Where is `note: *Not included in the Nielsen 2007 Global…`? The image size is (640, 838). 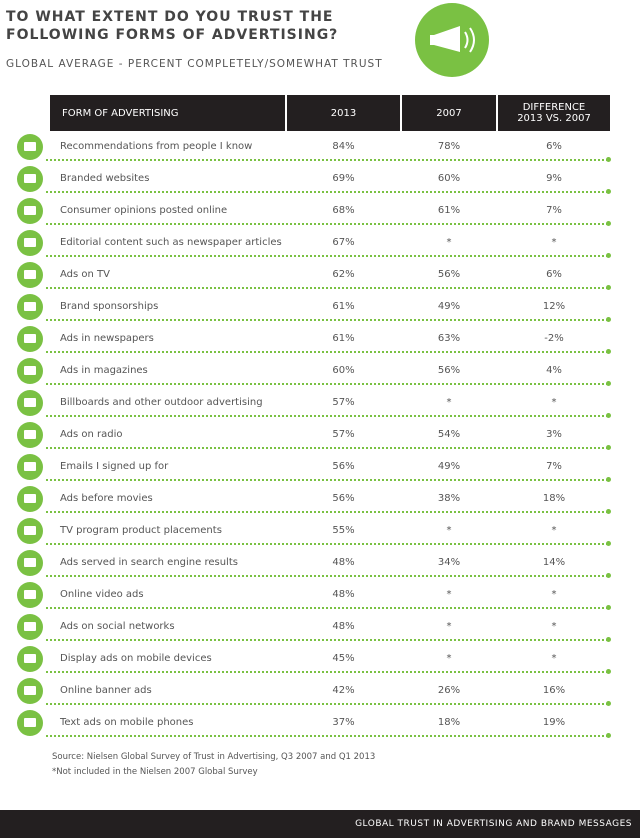
note: *Not included in the Nielsen 2007 Global… is located at coordinates (155, 772).